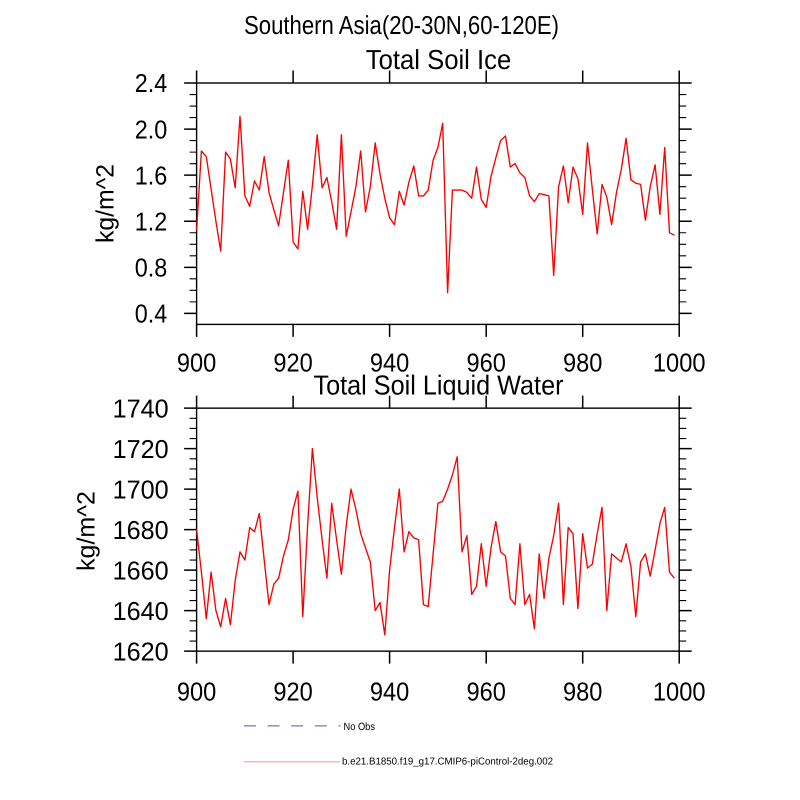  What do you see at coordinates (141, 408) in the screenshot?
I see `svg-text: 1740` at bounding box center [141, 408].